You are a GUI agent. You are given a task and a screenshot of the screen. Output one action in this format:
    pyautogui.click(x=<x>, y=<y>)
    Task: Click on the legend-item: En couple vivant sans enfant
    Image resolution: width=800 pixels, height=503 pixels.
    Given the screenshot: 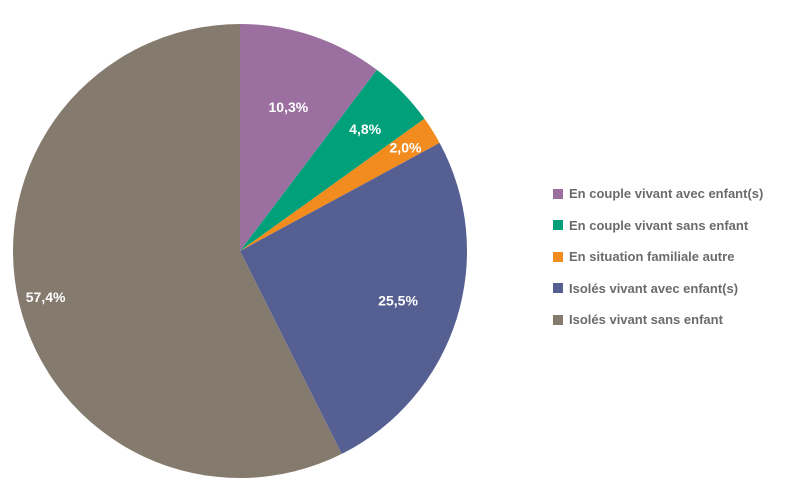 What is the action you would take?
    pyautogui.click(x=658, y=226)
    